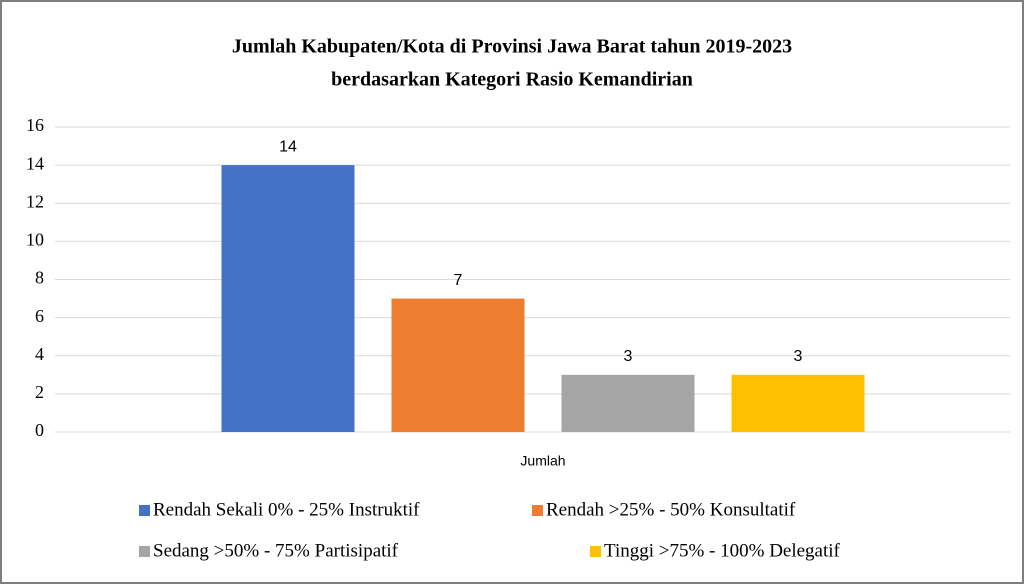 This screenshot has width=1024, height=584. What do you see at coordinates (35, 201) in the screenshot?
I see `y-tick-label: 12` at bounding box center [35, 201].